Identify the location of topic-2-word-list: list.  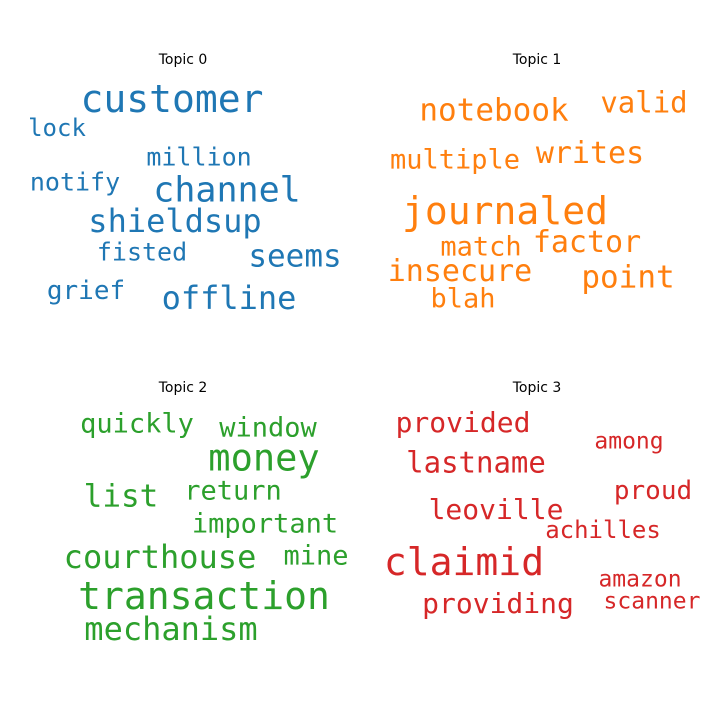
(121, 496).